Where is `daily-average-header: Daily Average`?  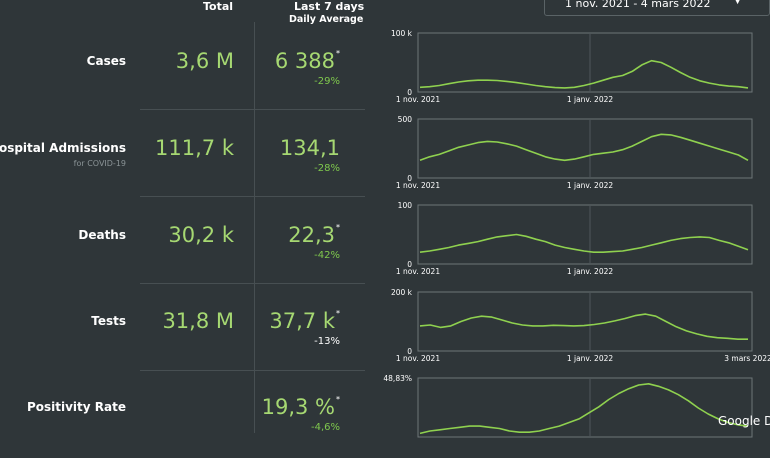 daily-average-header: Daily Average is located at coordinates (326, 19).